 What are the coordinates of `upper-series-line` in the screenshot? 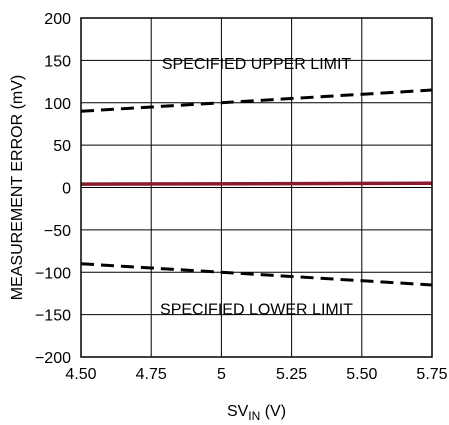 It's located at (256, 100).